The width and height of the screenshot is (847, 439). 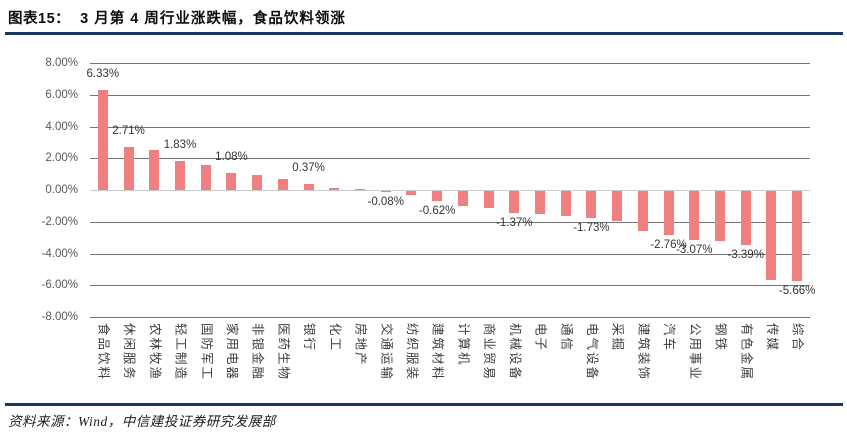 What do you see at coordinates (59, 253) in the screenshot?
I see `y-tick-label: -4.00%` at bounding box center [59, 253].